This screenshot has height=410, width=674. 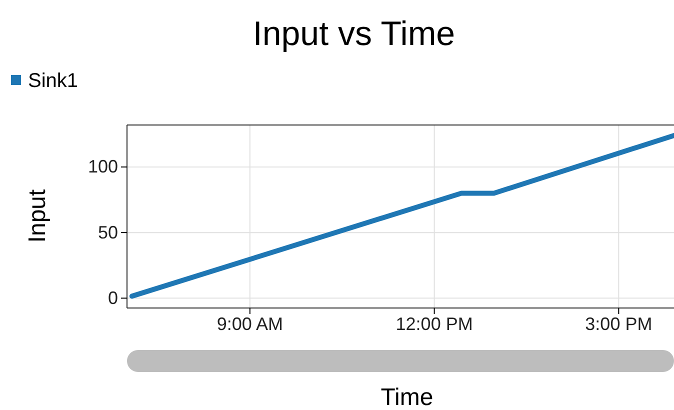 I want to click on x-axis-title: Time, so click(x=407, y=397).